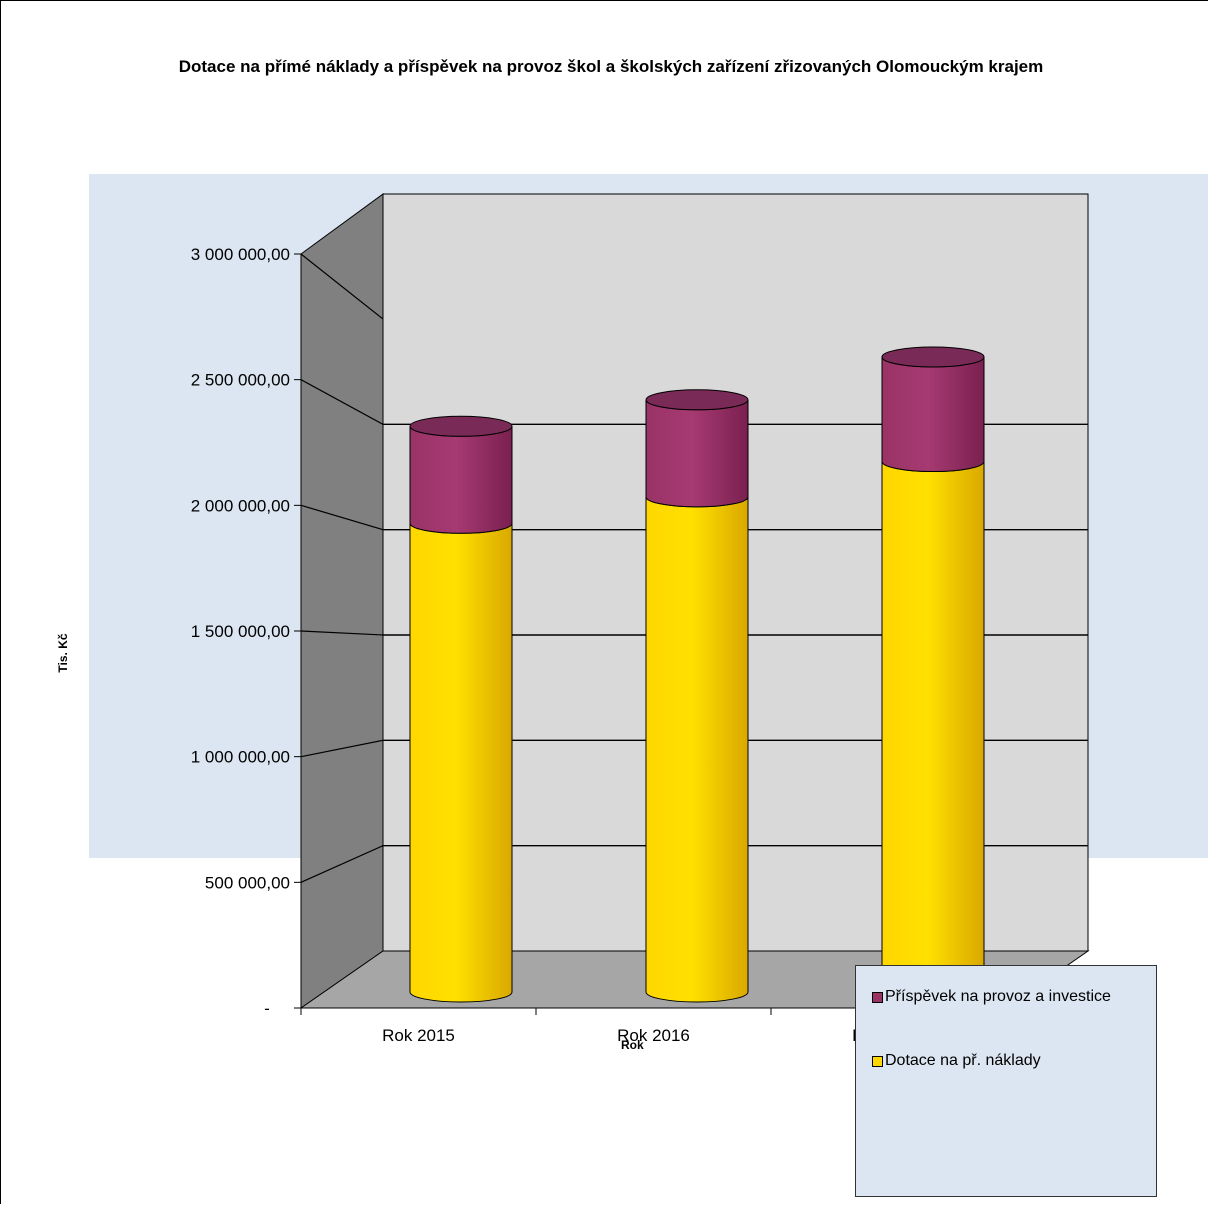 Image resolution: width=1208 pixels, height=1205 pixels. I want to click on legend-label-dotace: Dotace na př. náklady, so click(963, 1060).